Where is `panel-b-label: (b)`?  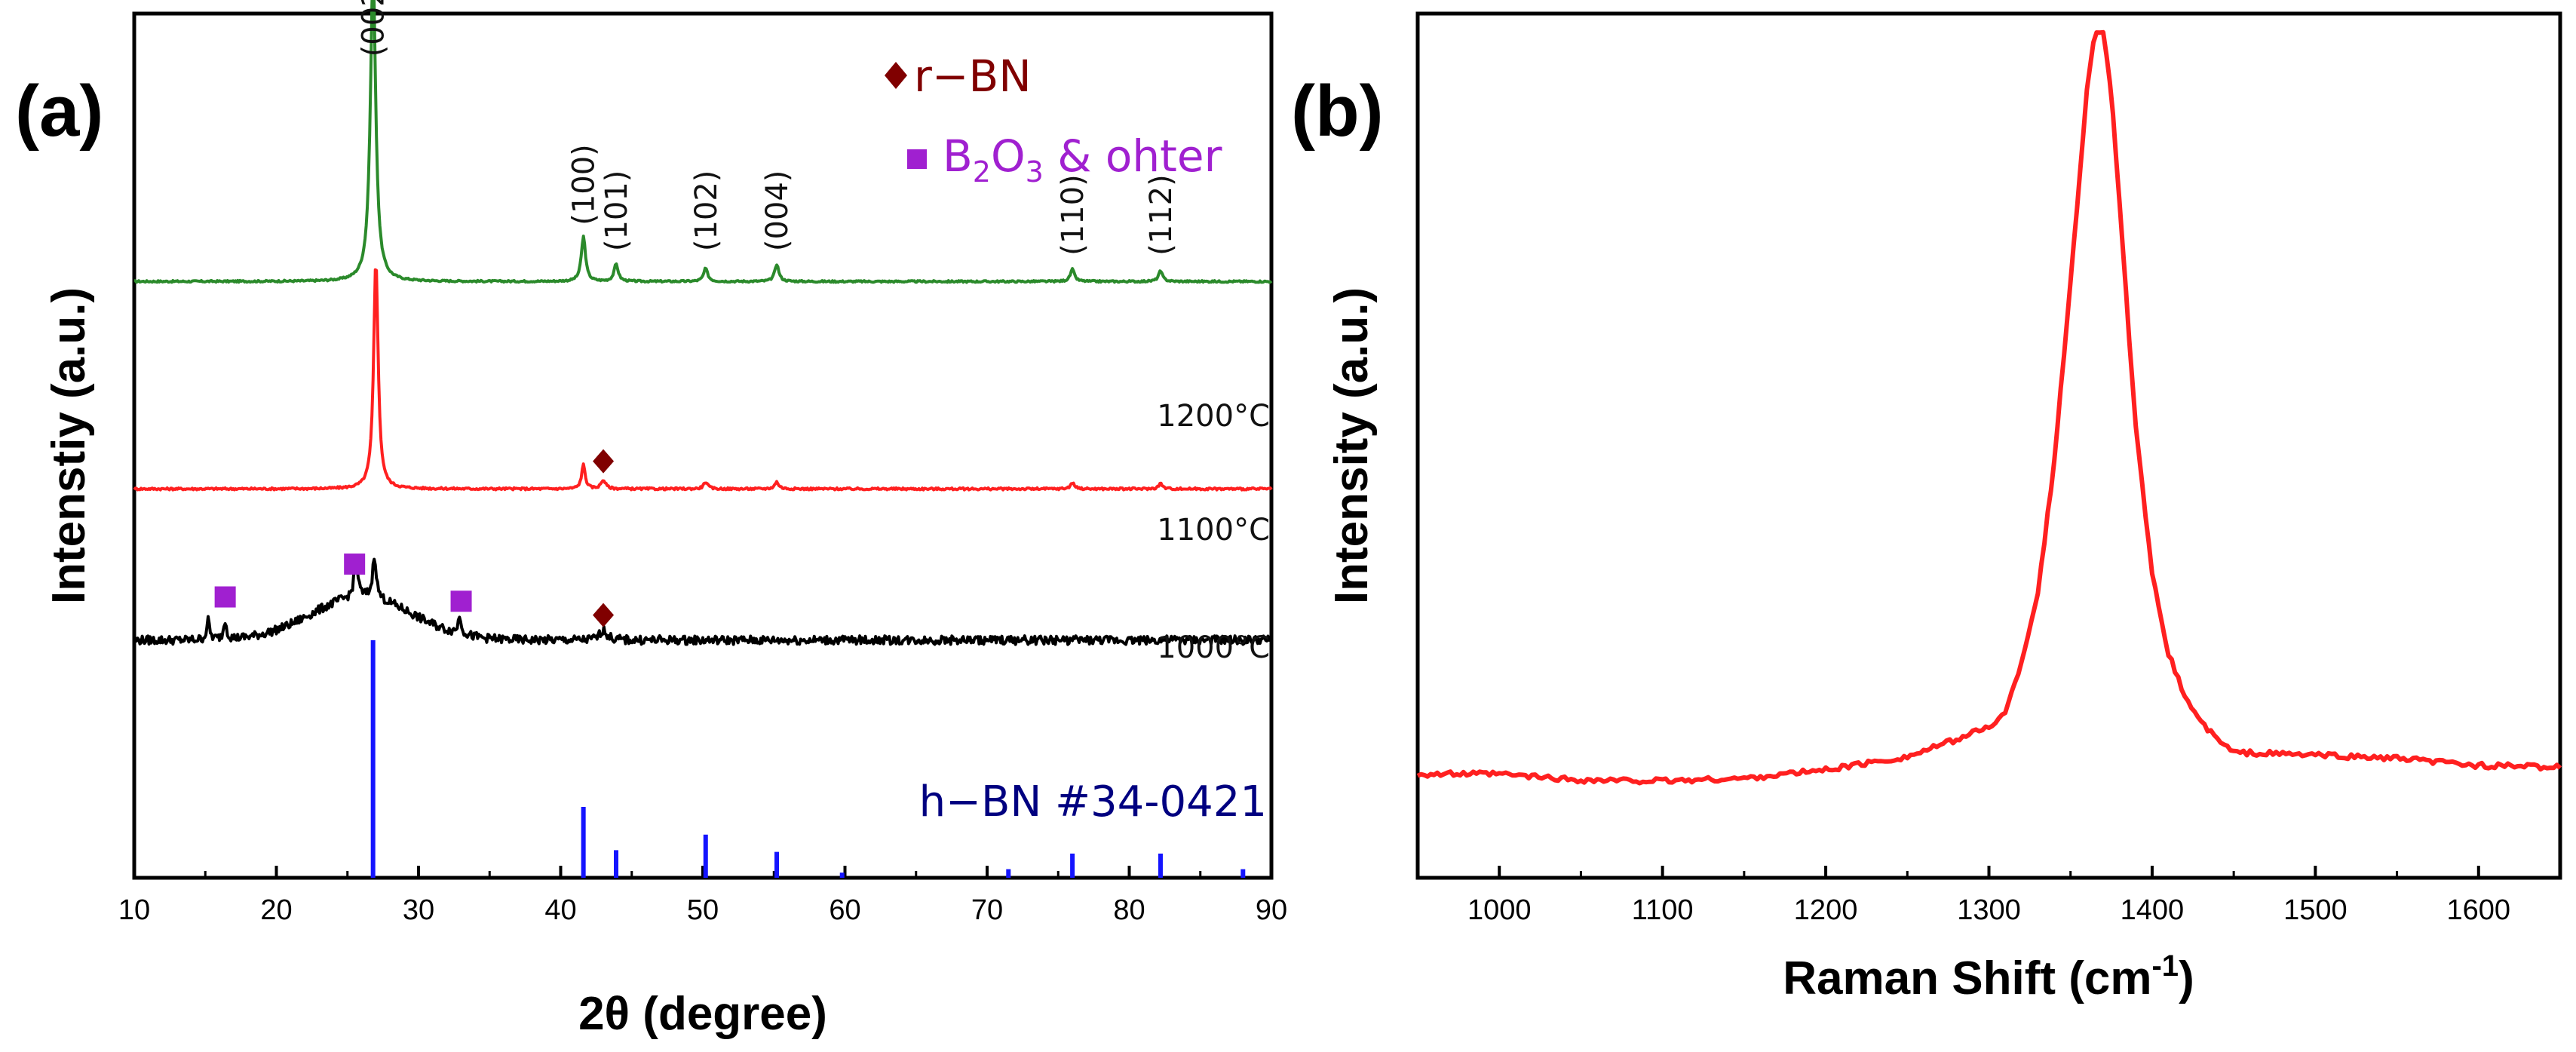
panel-b-label: (b) is located at coordinates (1337, 111).